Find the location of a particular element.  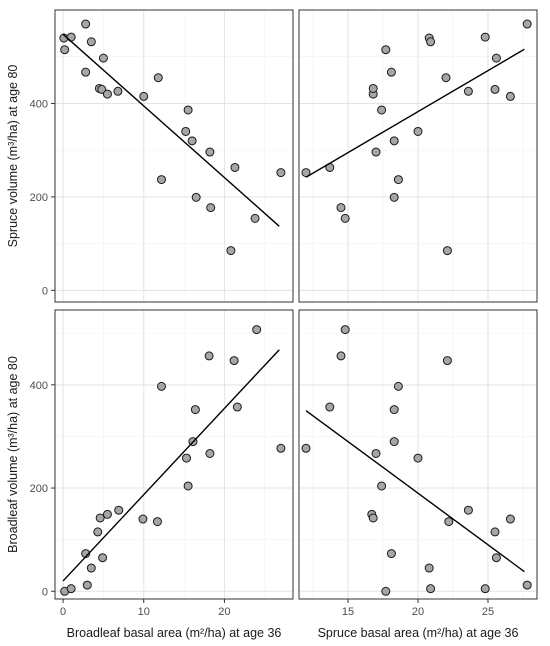

y-tick-label: 0 is located at coordinates (45, 592).